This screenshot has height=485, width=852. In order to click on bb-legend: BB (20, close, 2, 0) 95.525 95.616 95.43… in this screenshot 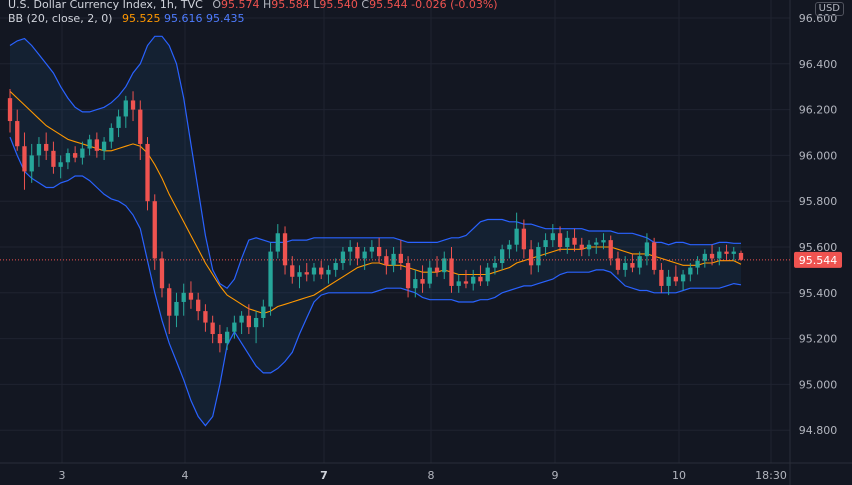, I will do `click(126, 19)`.